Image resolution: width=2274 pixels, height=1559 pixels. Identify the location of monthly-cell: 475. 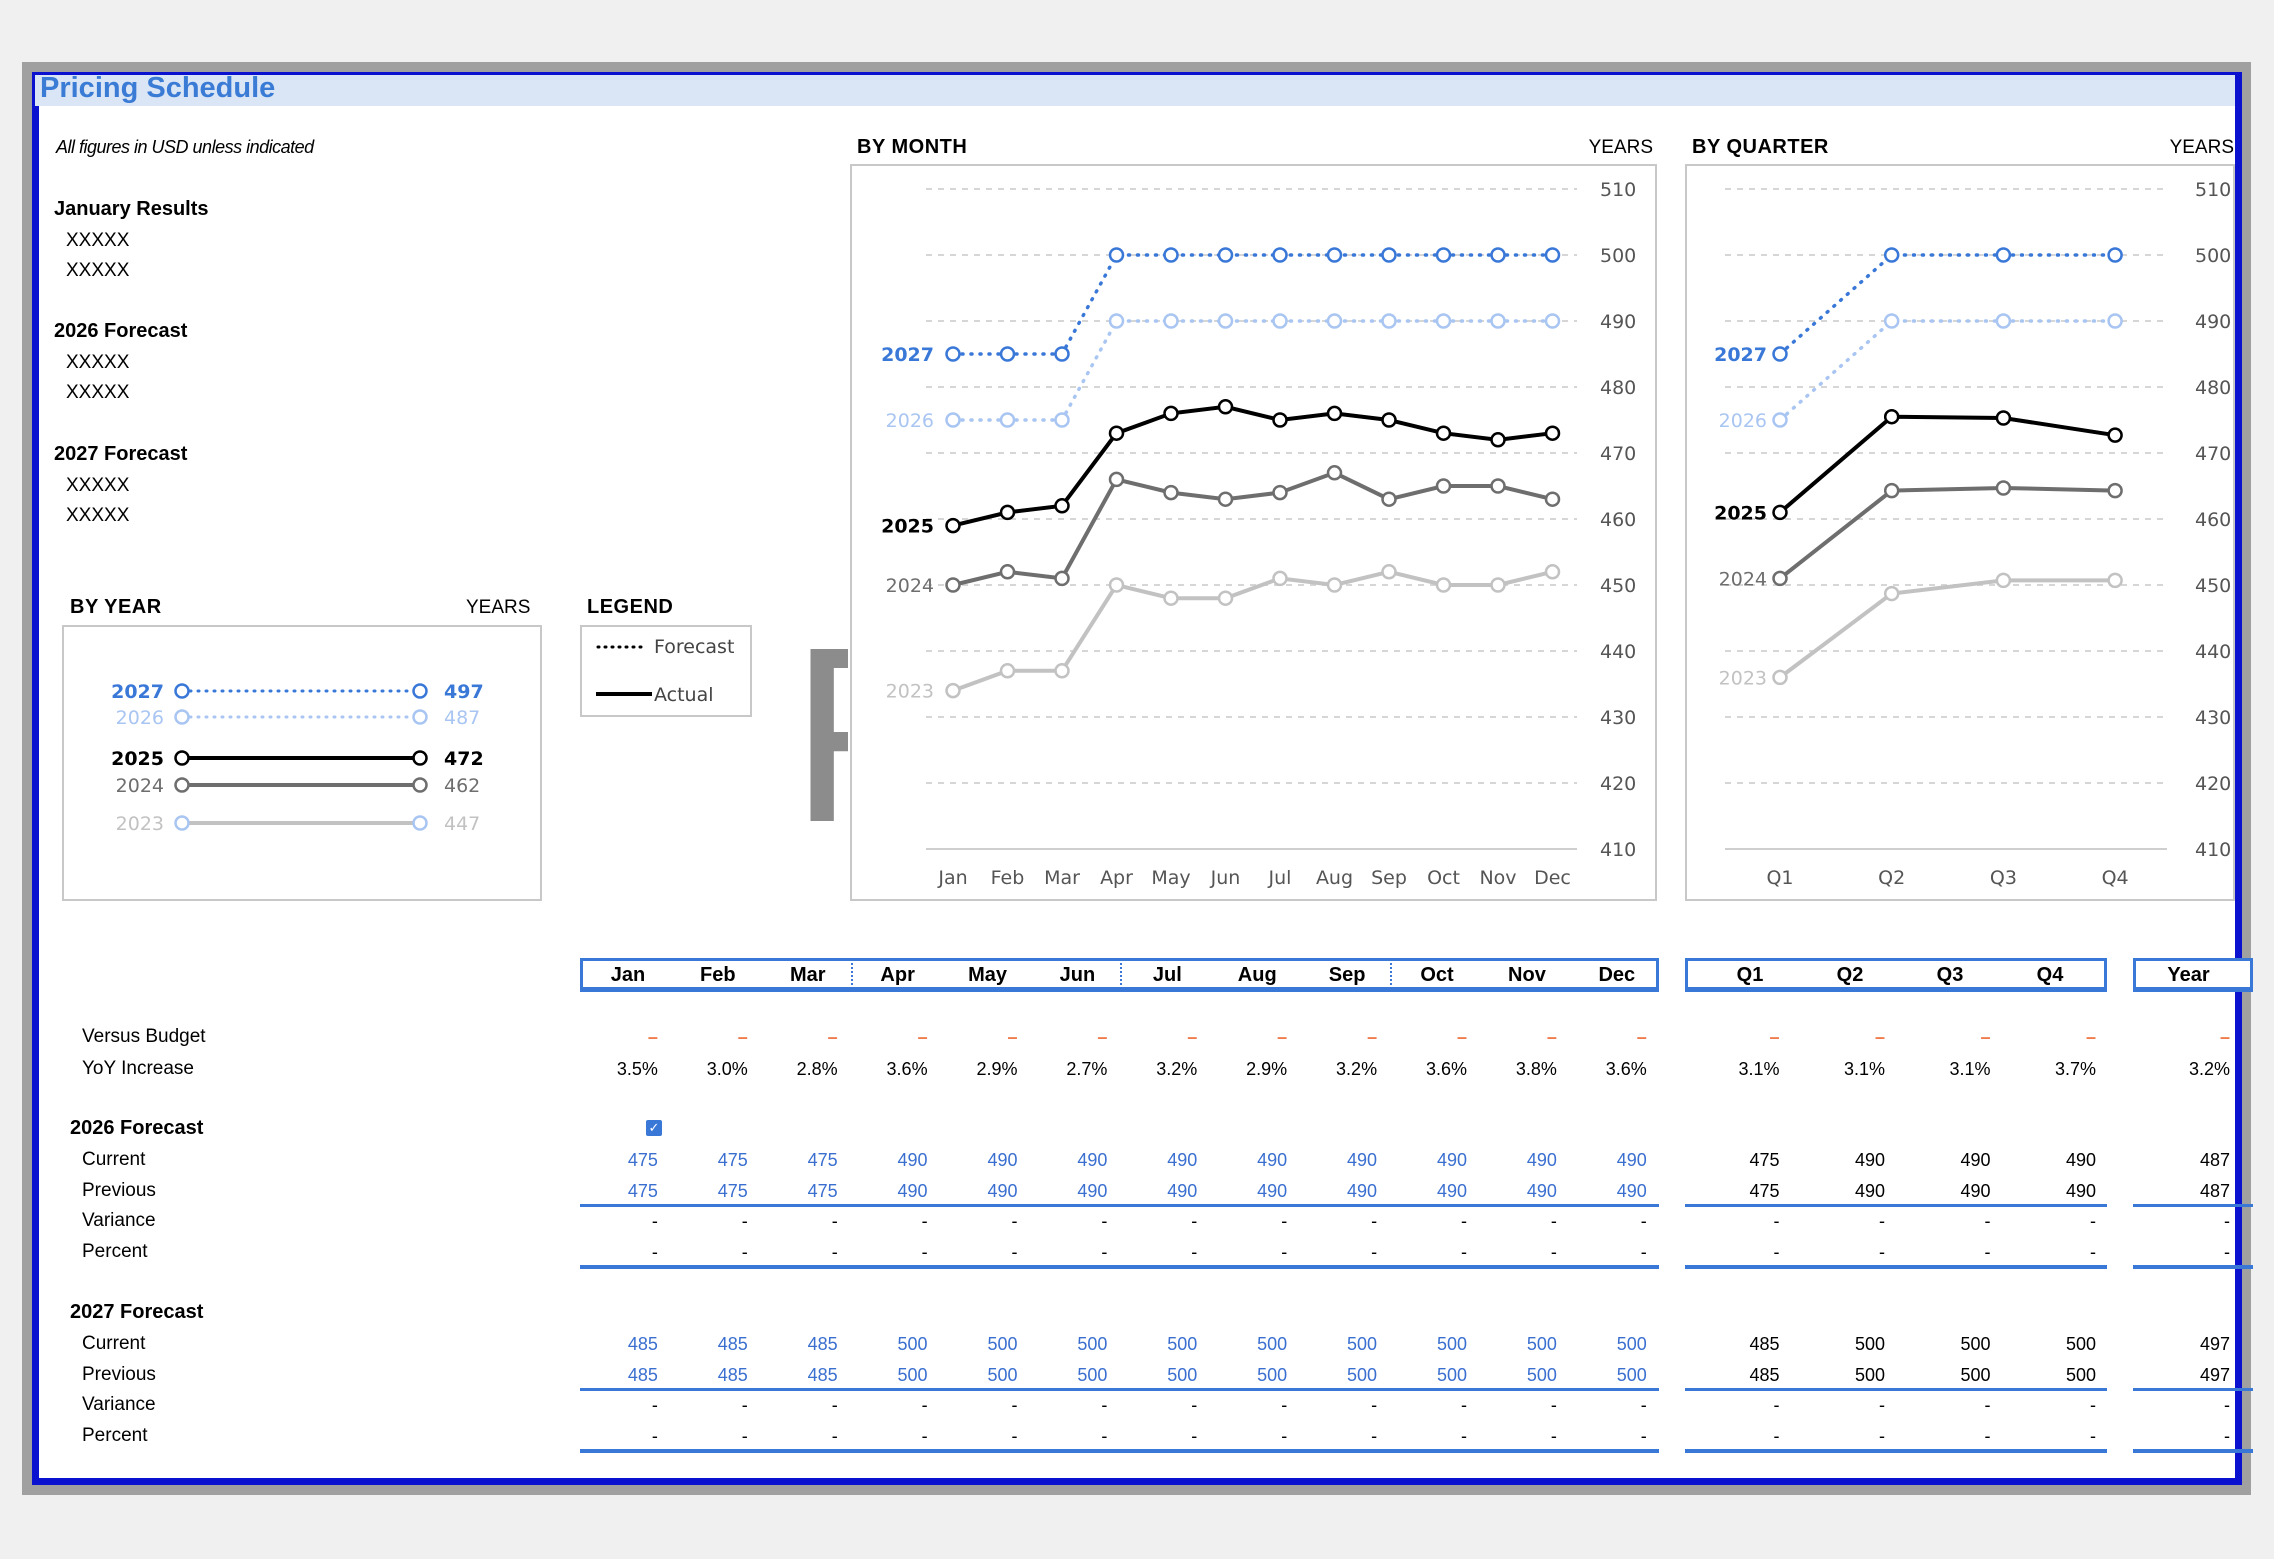
(732, 1191).